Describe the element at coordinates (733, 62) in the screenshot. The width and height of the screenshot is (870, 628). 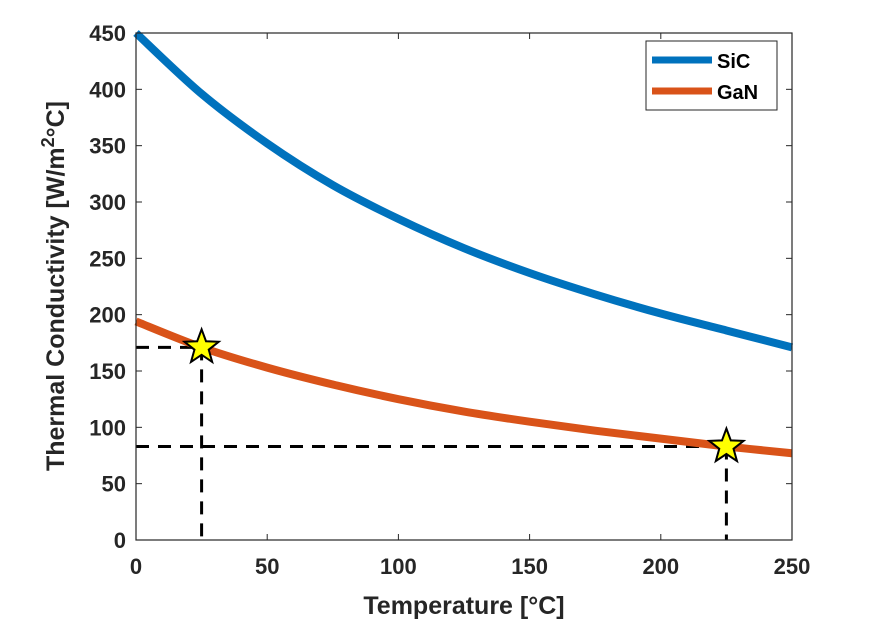
I see `legend-label-sic: SiC` at that location.